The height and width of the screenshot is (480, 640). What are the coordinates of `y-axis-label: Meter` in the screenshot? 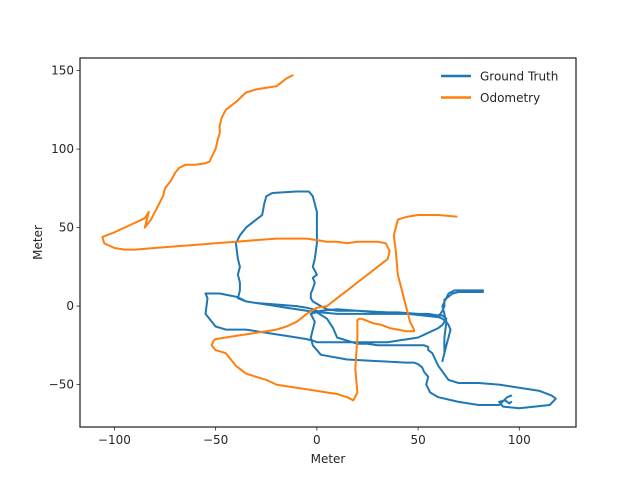 It's located at (38, 242).